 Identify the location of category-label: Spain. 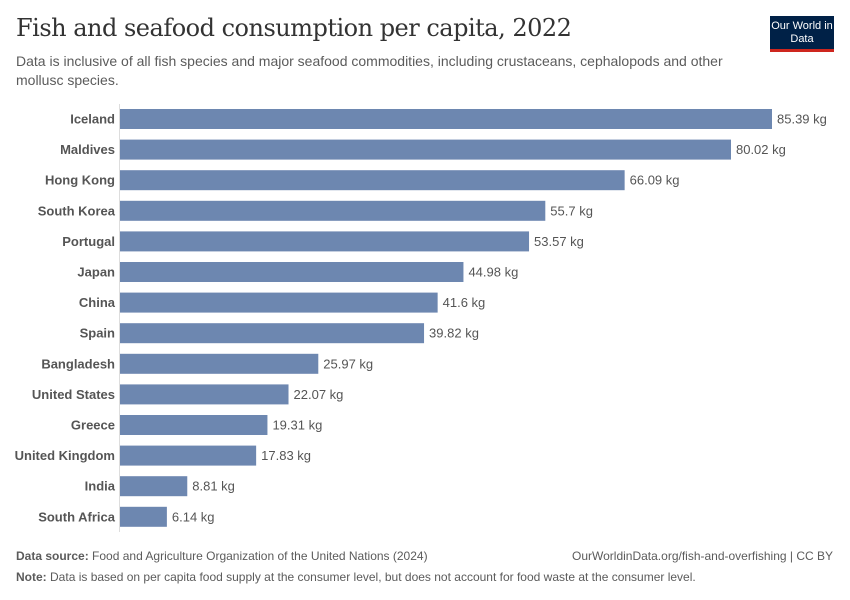
(97, 333).